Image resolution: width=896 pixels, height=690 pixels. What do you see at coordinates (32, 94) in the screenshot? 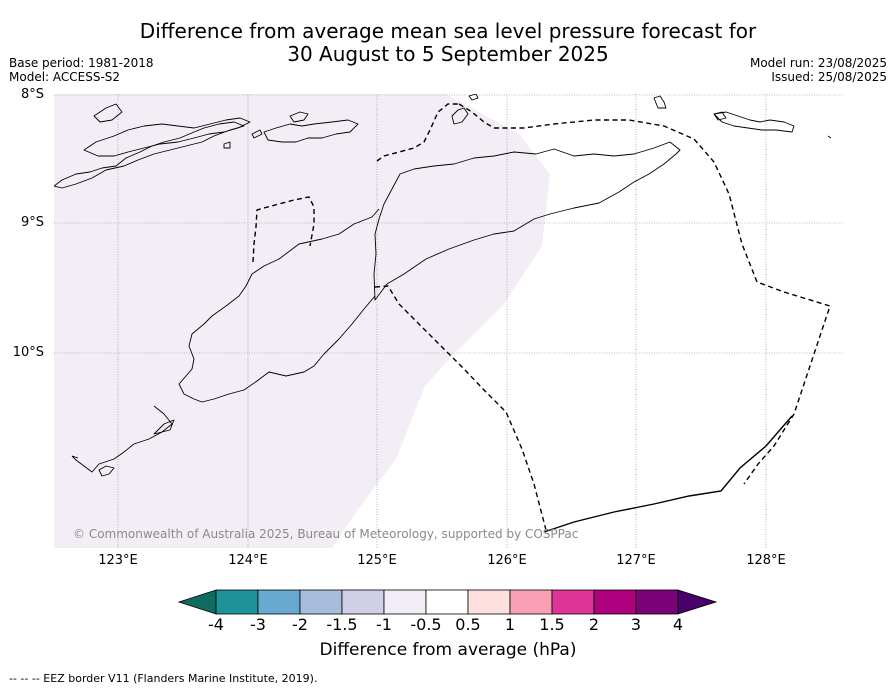
I see `lat-label-8s: 8°S` at bounding box center [32, 94].